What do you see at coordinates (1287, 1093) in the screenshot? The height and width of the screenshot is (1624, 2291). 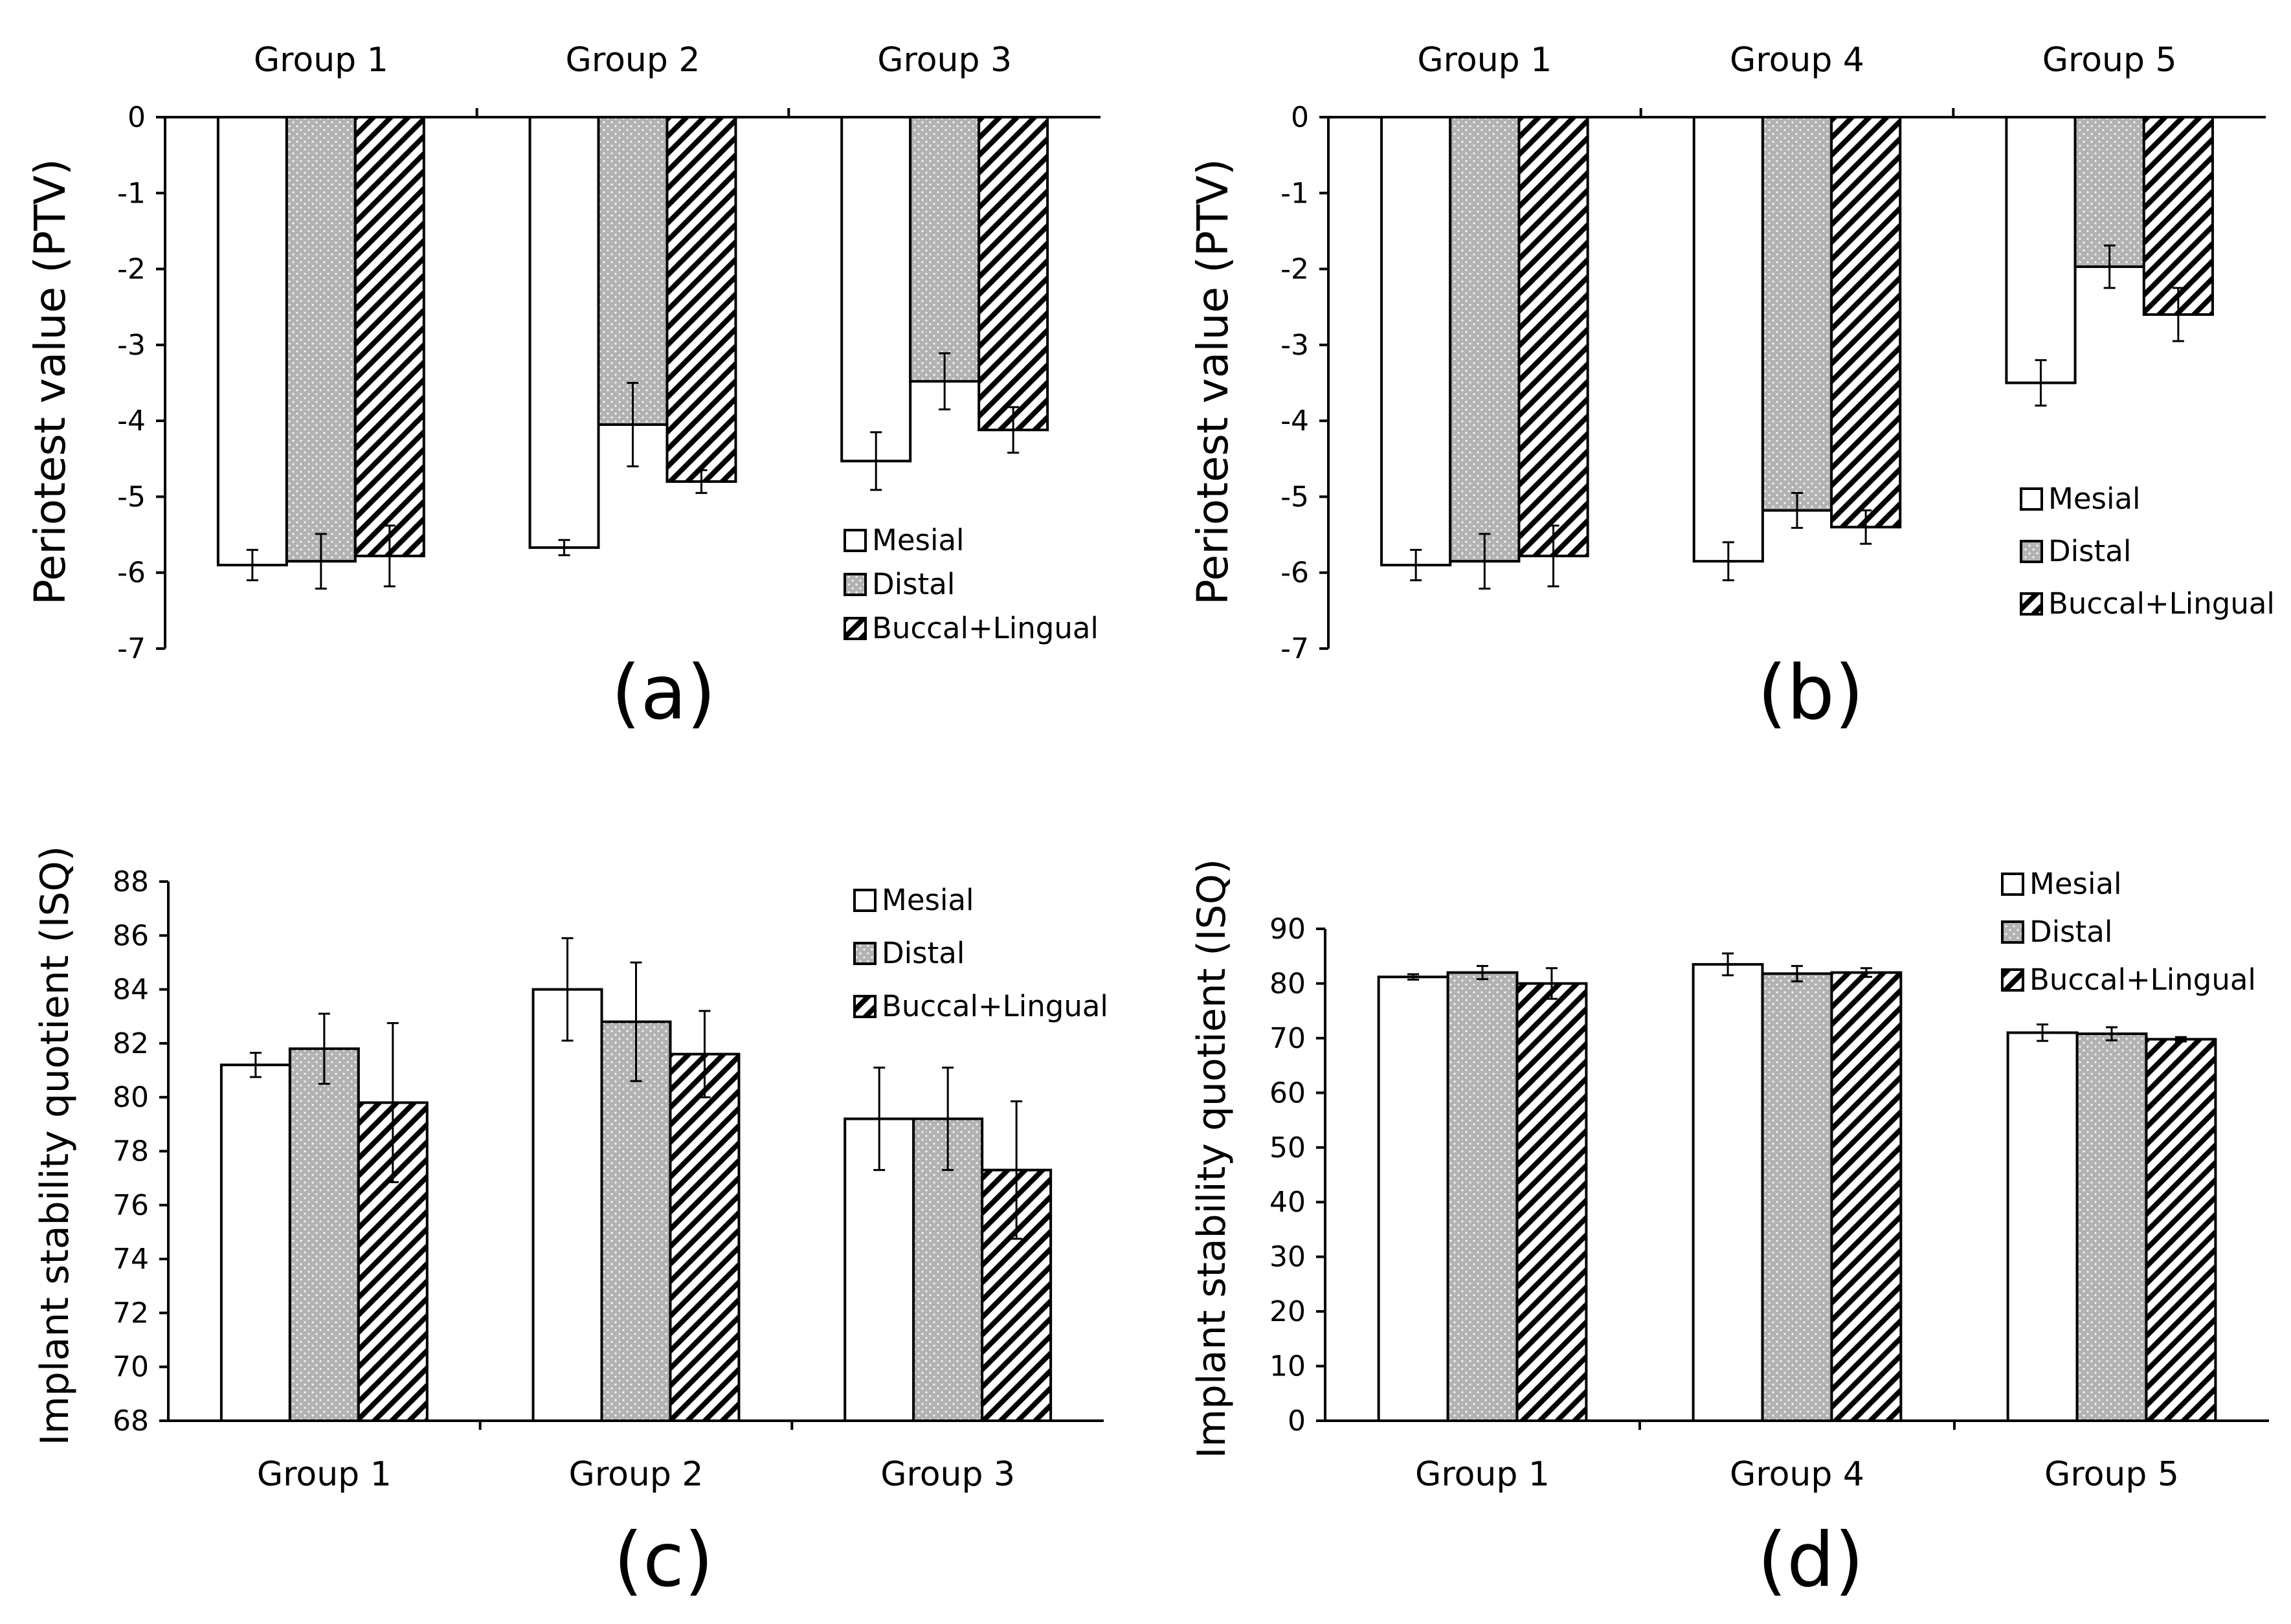 I see `y-tick-label: 60` at bounding box center [1287, 1093].